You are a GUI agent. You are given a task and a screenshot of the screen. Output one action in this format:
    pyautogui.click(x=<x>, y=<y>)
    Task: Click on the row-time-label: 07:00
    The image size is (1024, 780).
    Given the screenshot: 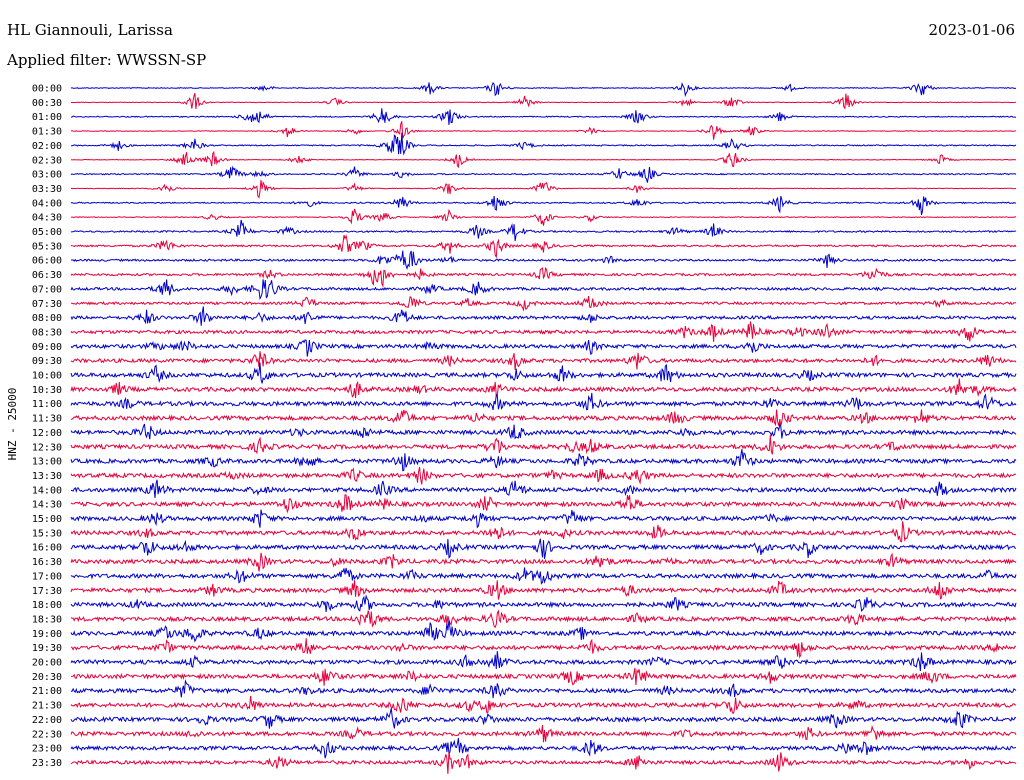 What is the action you would take?
    pyautogui.click(x=47, y=289)
    